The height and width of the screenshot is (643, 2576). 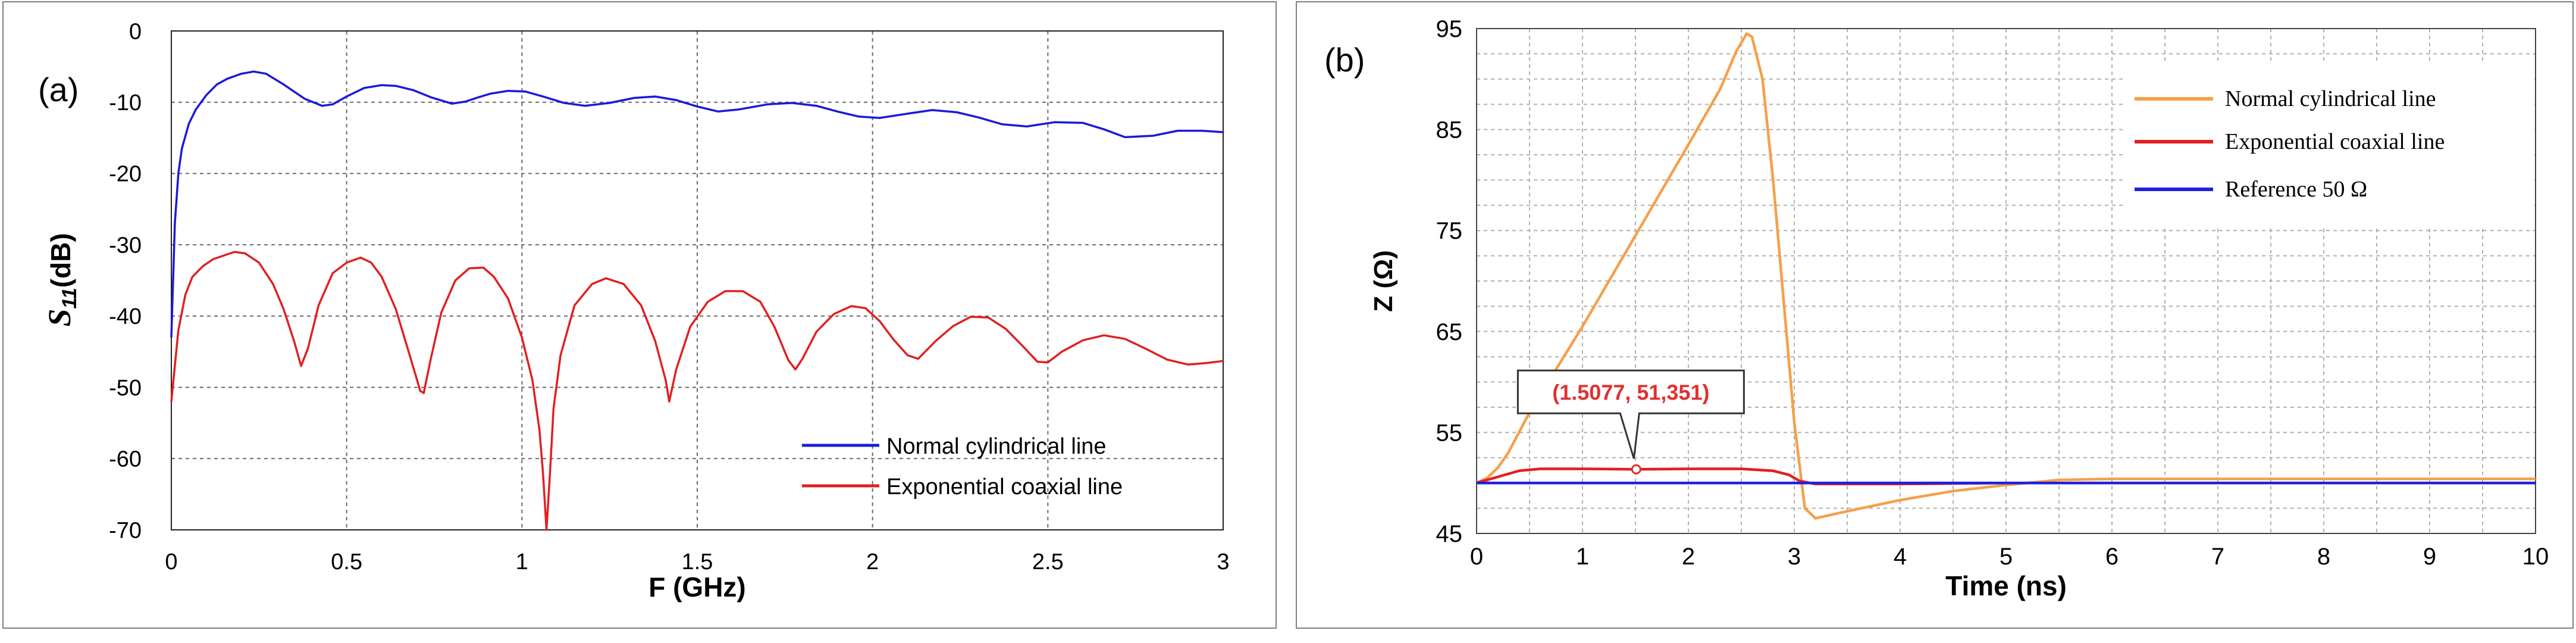 I want to click on chart-b-x-tick-label: 0, so click(x=1477, y=557).